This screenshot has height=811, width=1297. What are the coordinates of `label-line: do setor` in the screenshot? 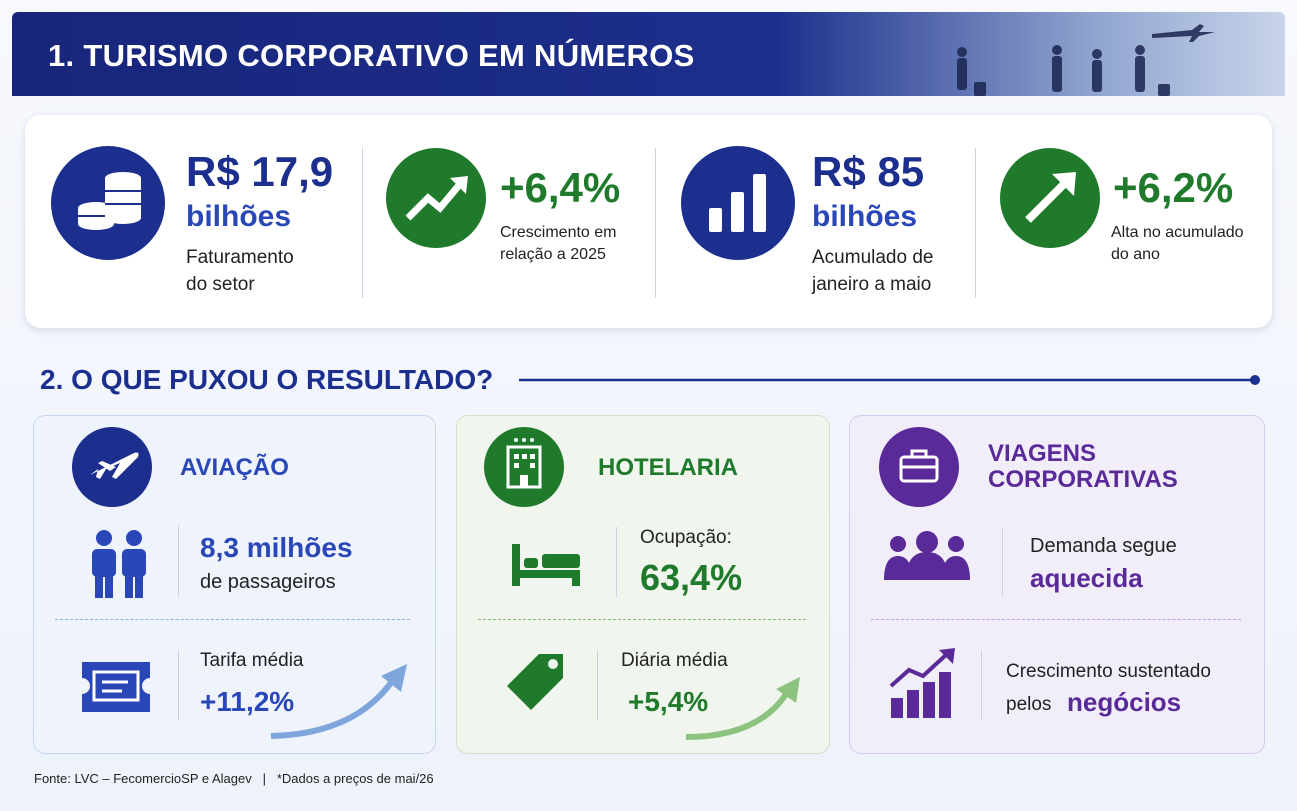 It's located at (220, 284).